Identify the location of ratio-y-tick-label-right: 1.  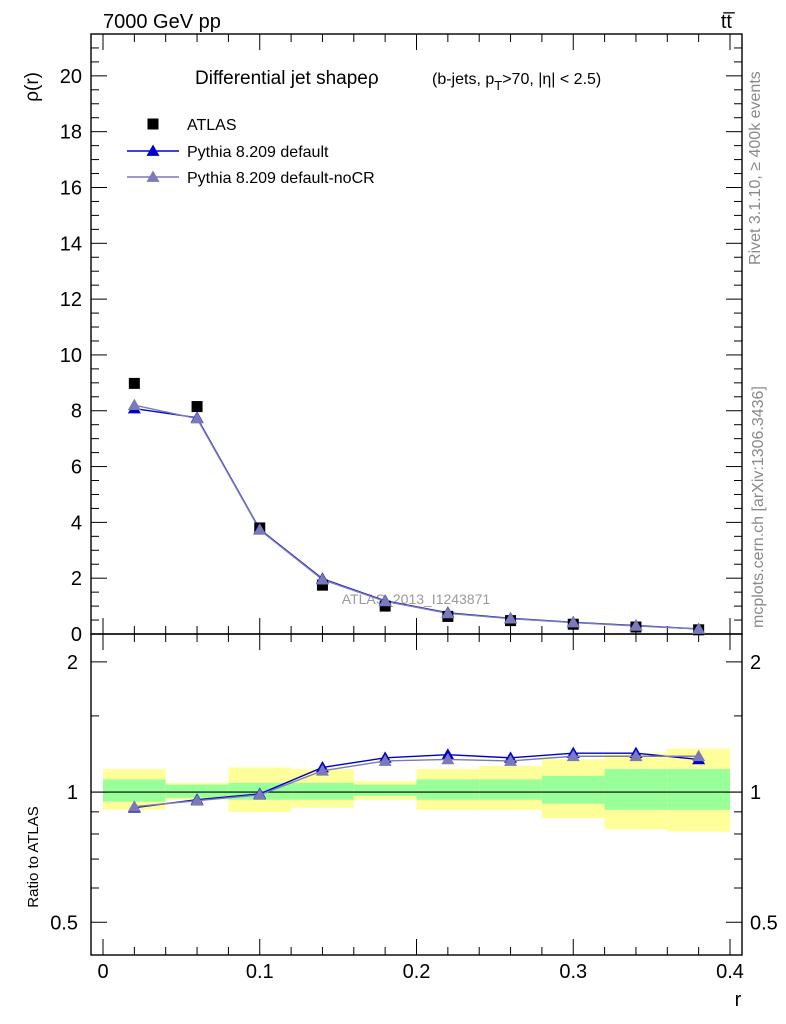
(755, 793).